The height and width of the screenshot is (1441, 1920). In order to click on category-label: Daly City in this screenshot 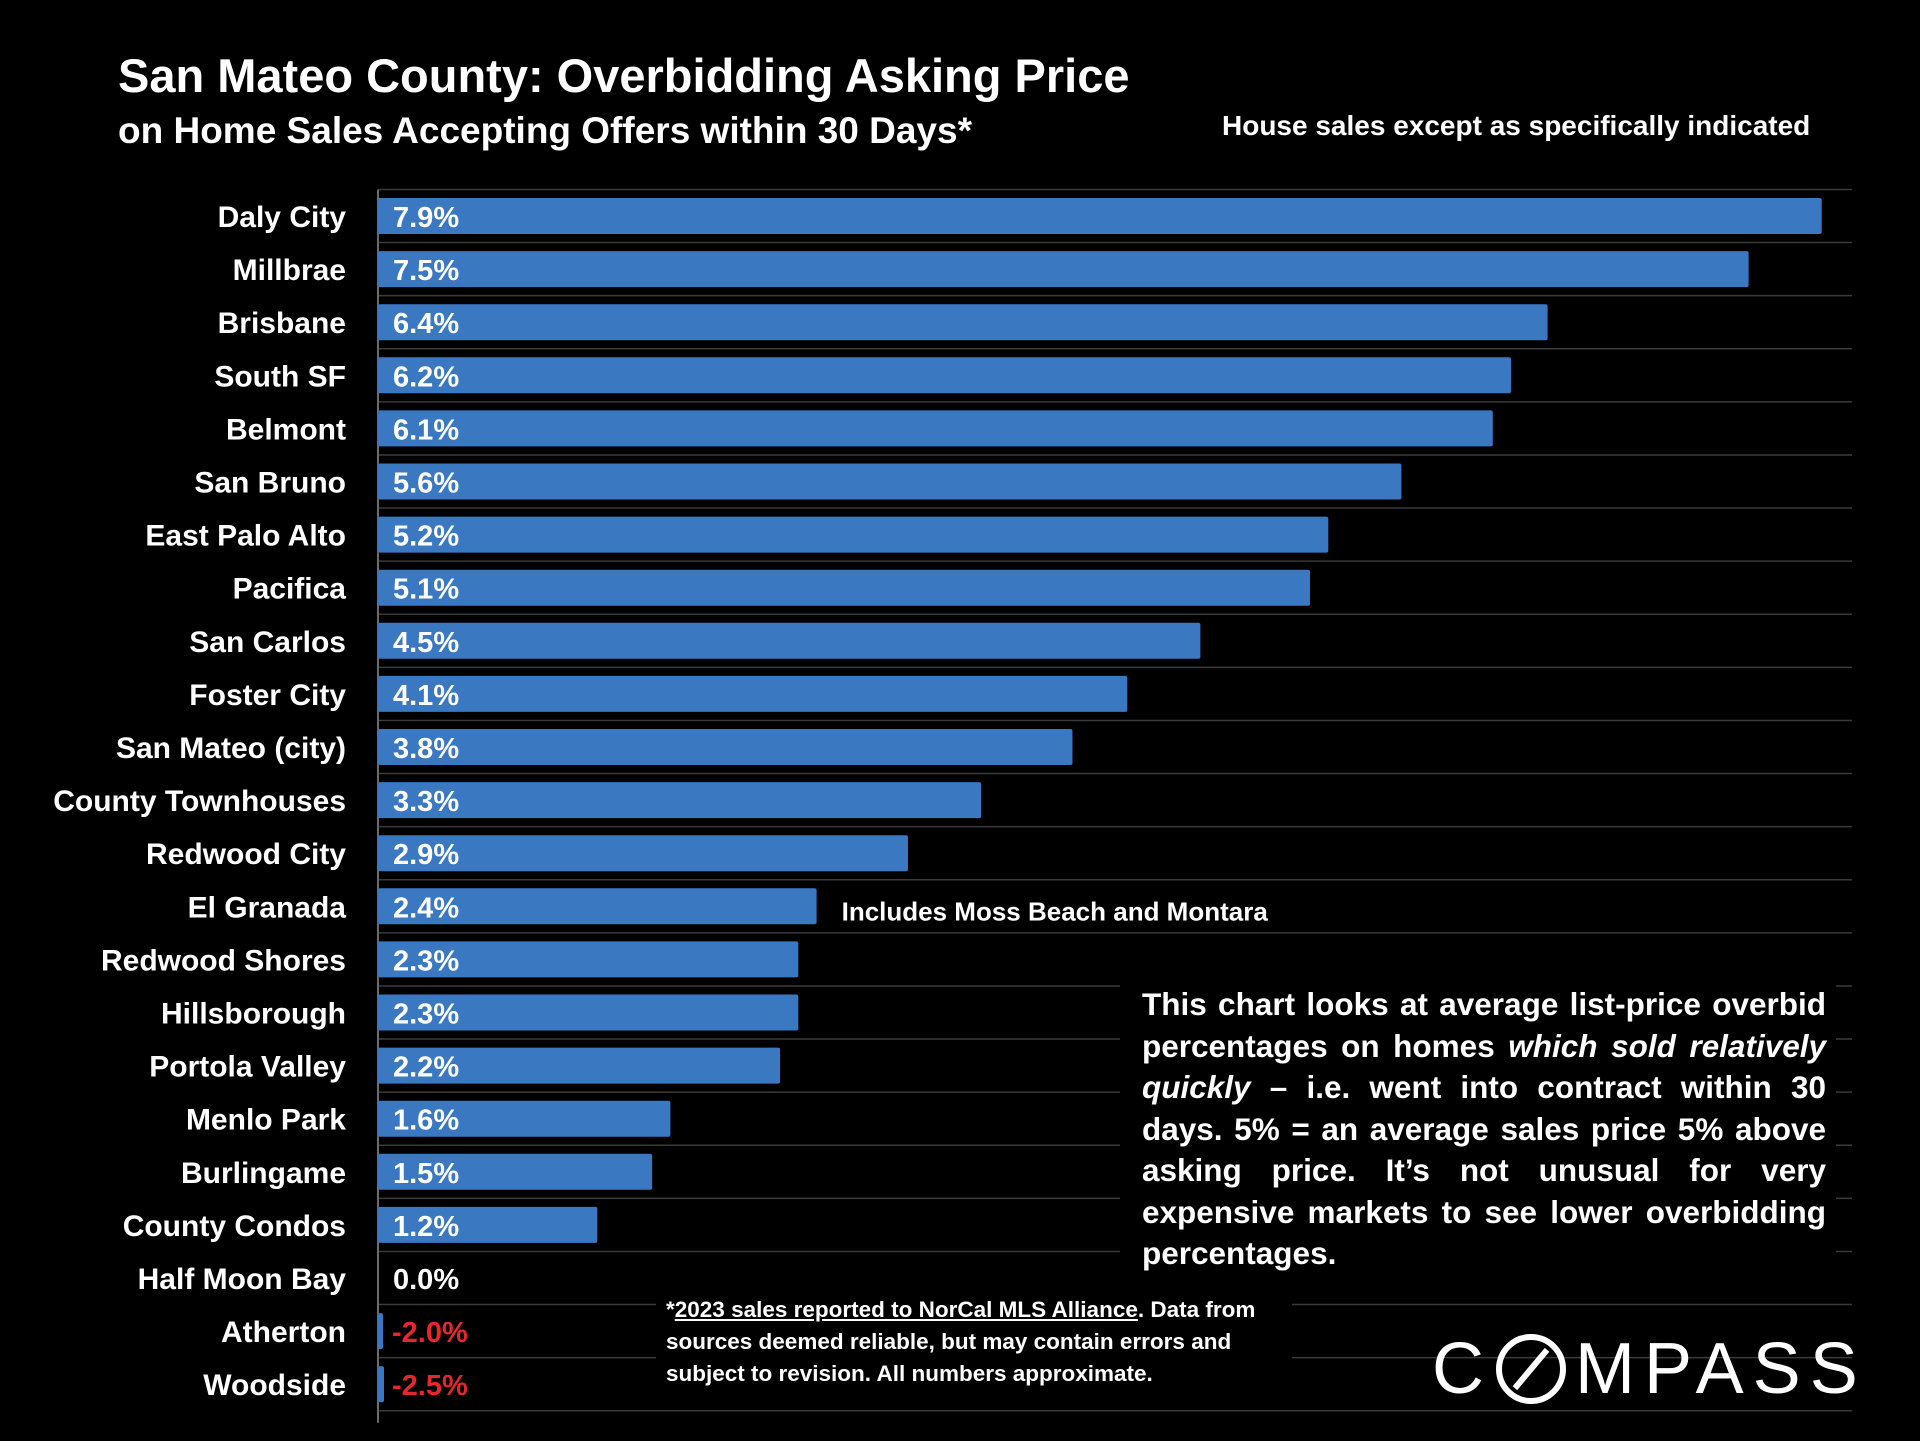, I will do `click(282, 217)`.